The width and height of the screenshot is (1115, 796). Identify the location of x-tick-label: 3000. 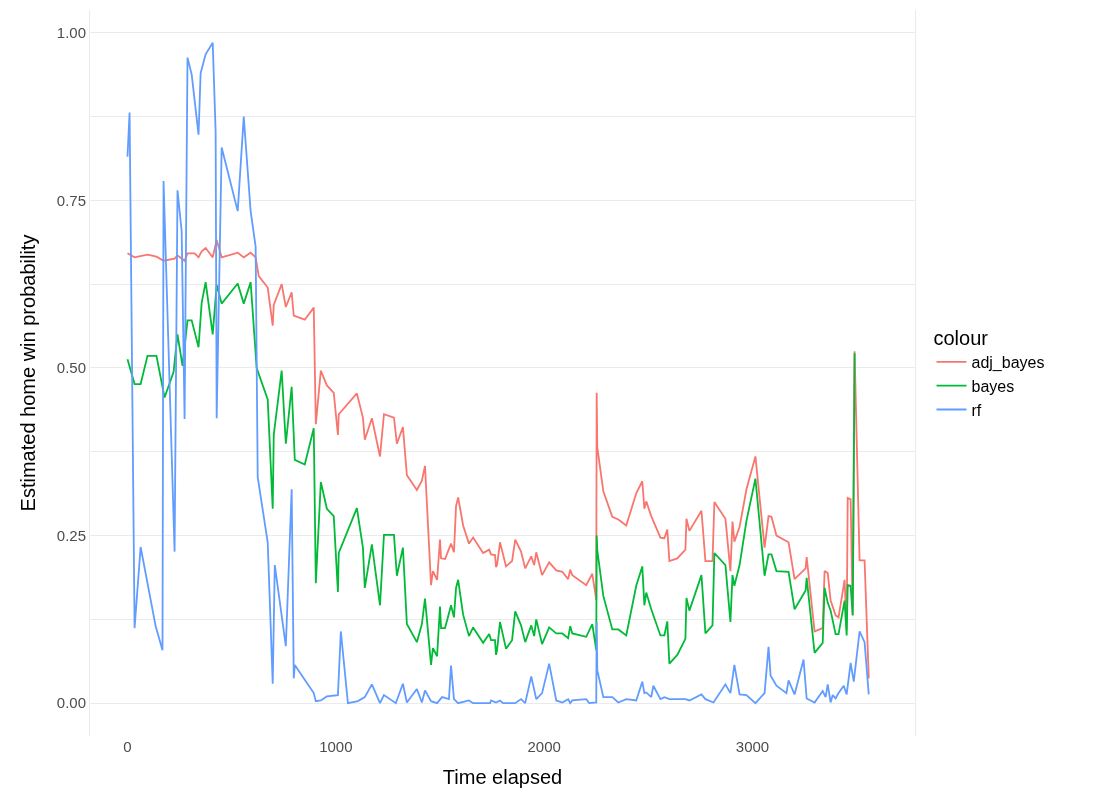
(752, 746).